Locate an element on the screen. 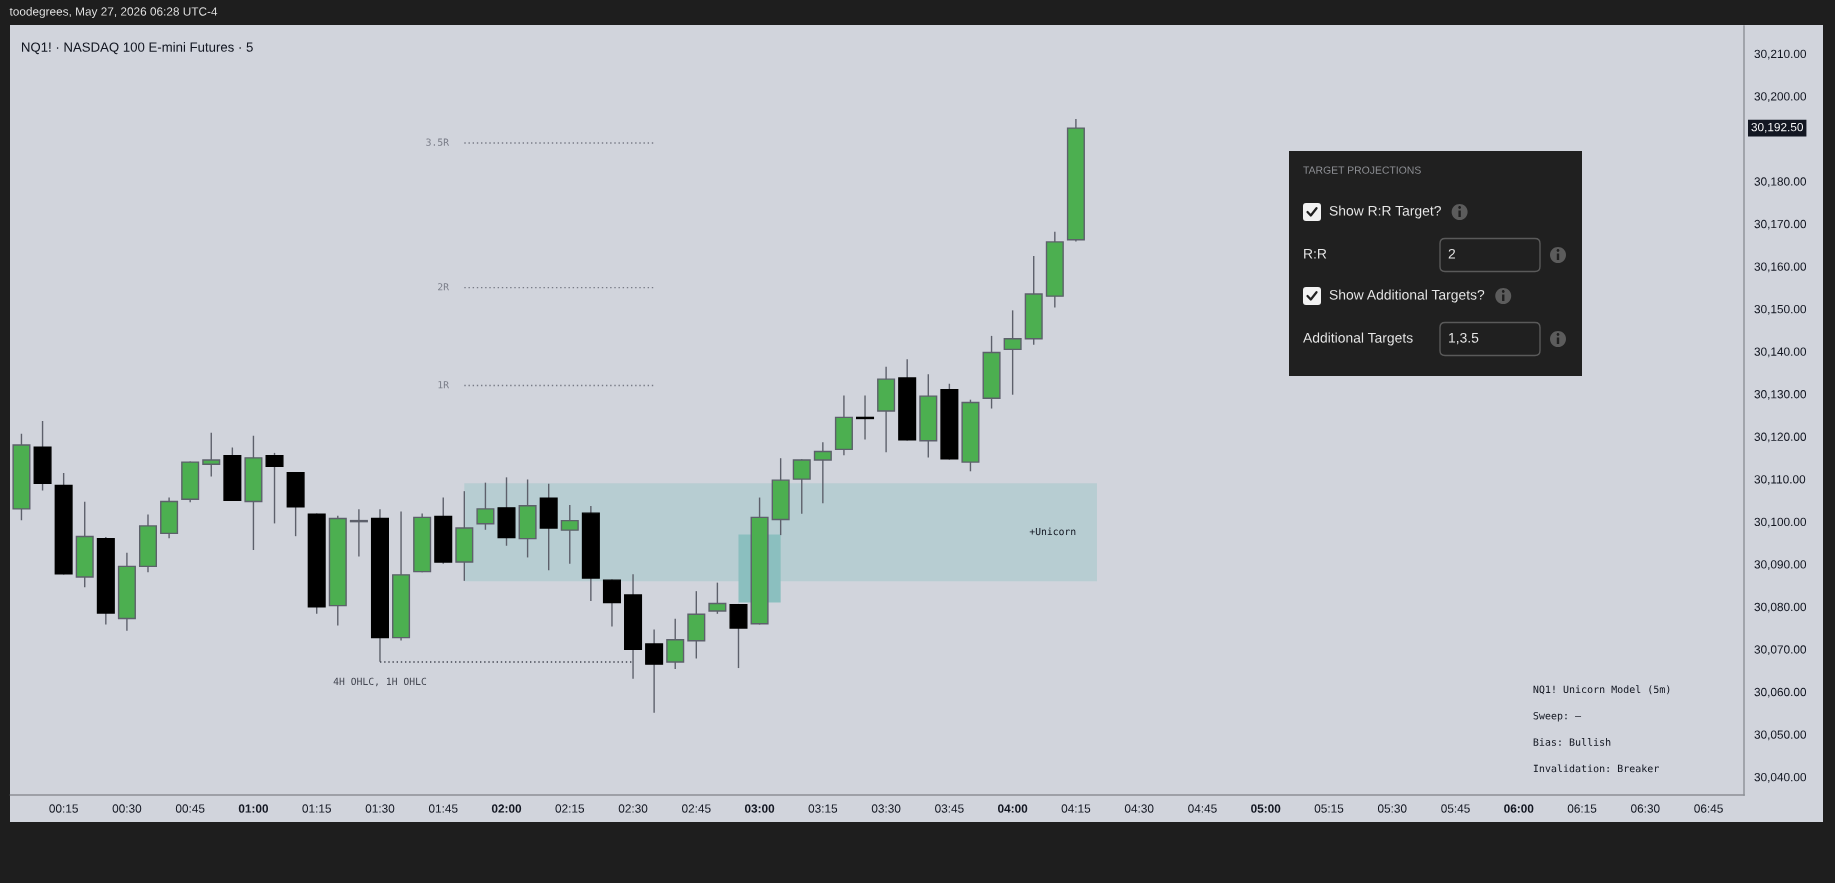 The height and width of the screenshot is (883, 1835). x-tick-label: 03:00 is located at coordinates (759, 808).